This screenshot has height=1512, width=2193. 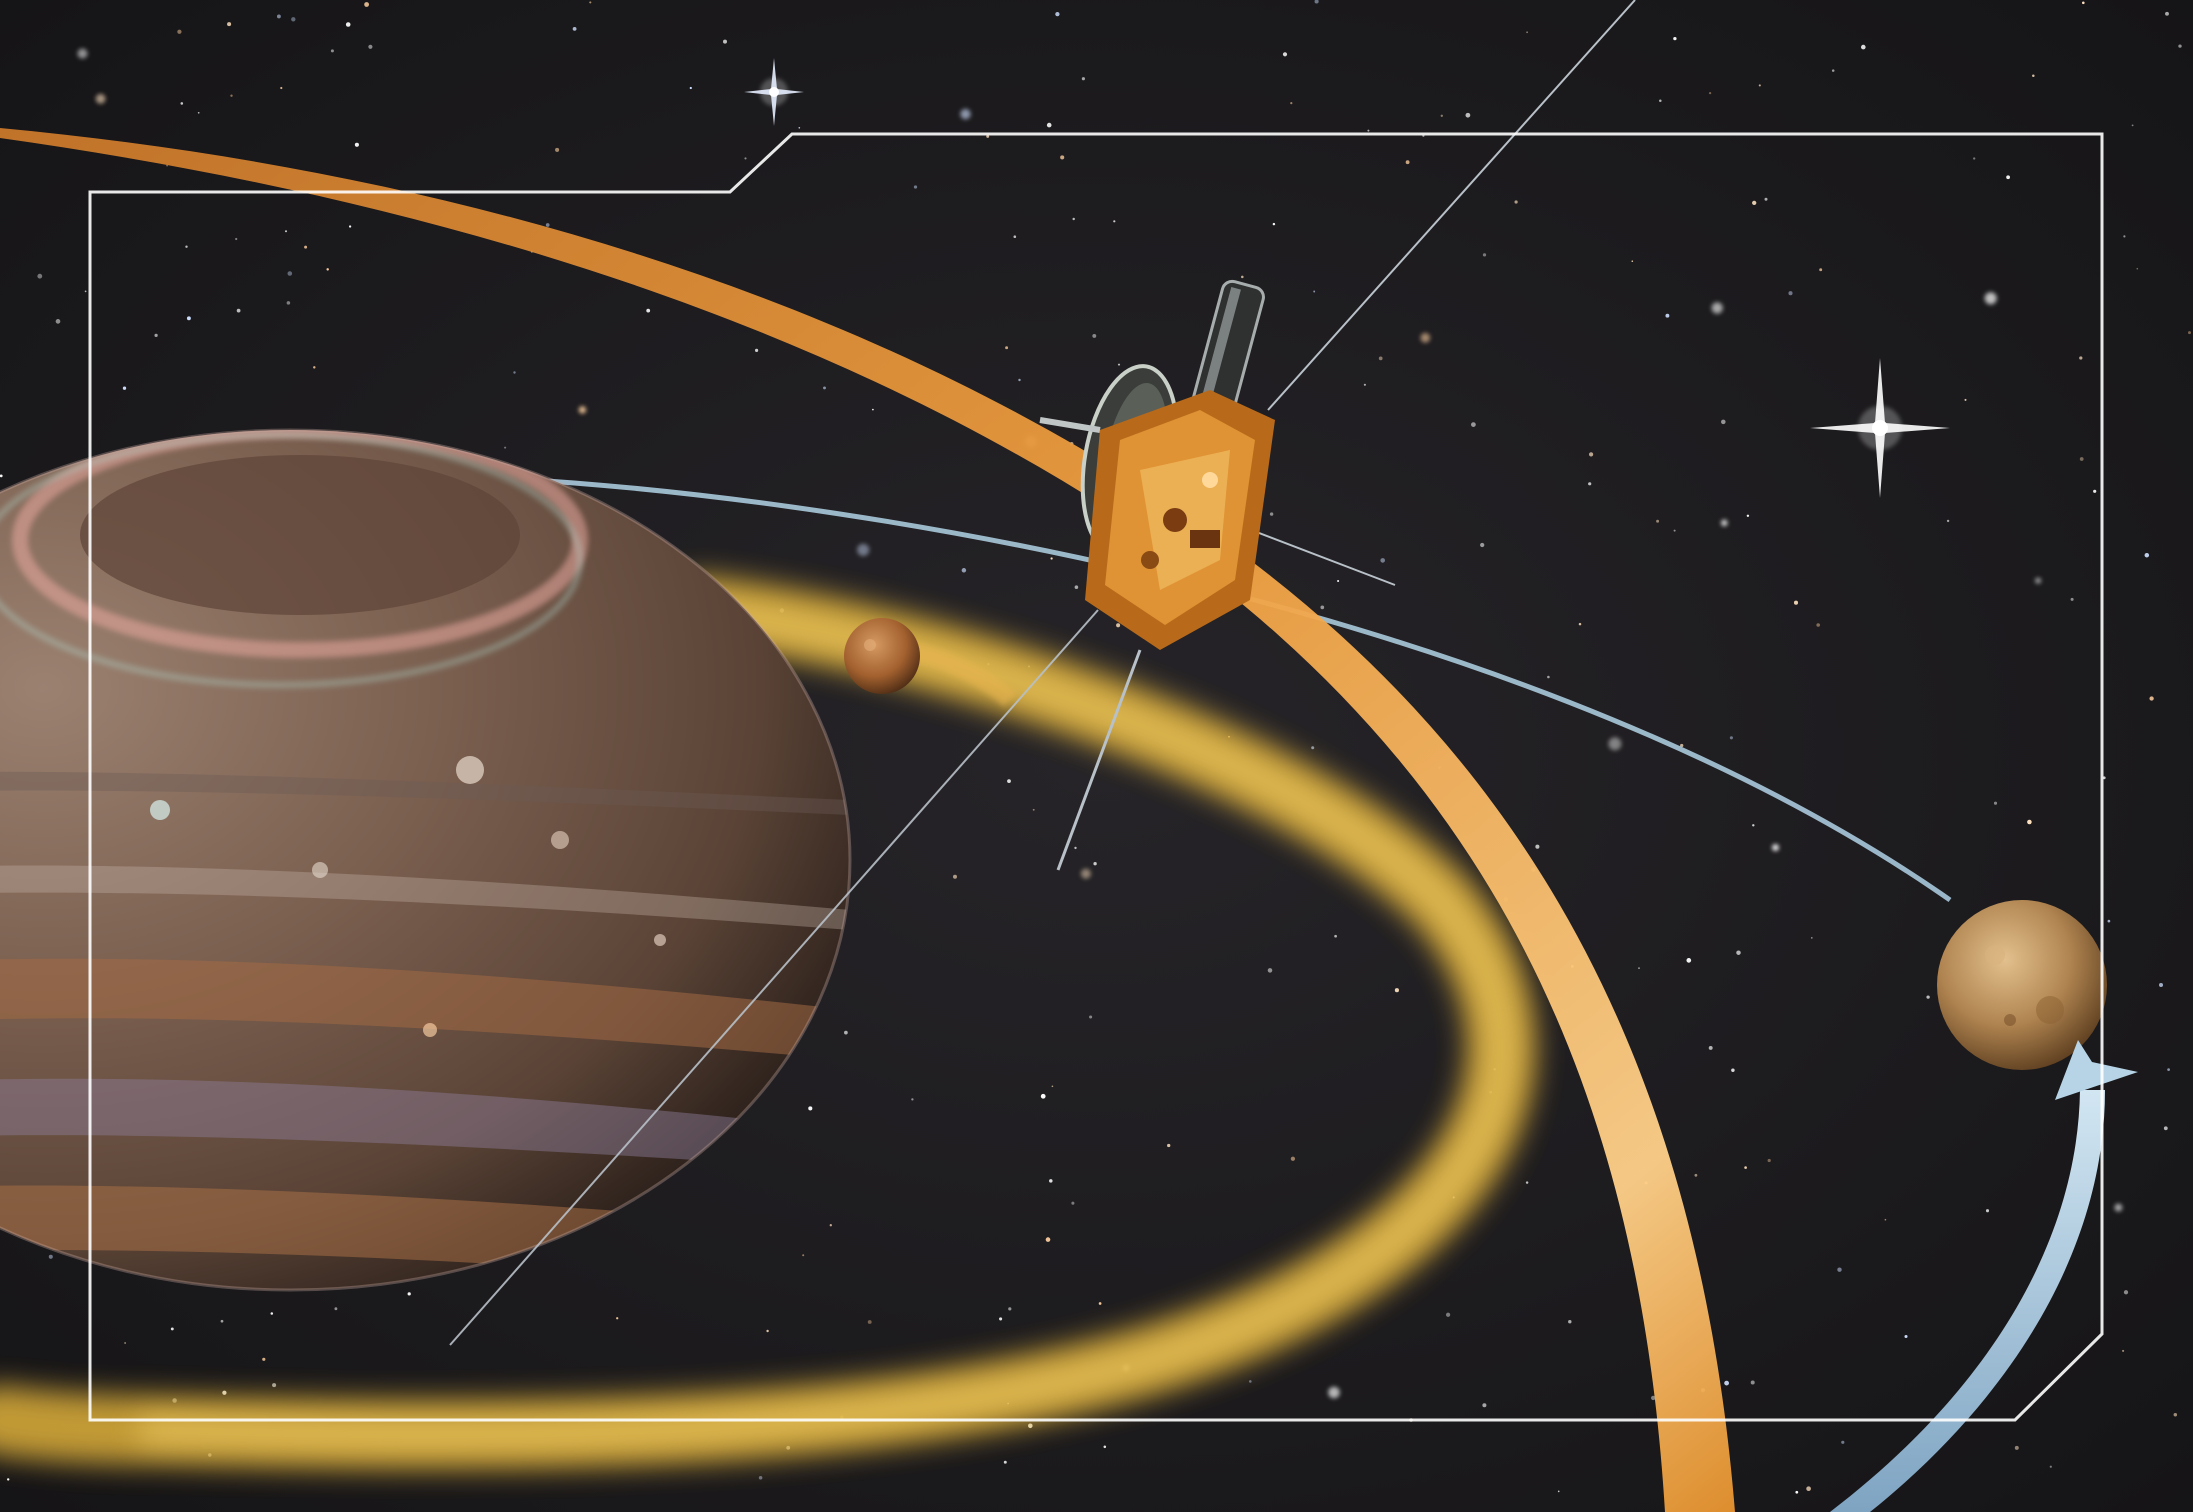 I want to click on bright-star-right, so click(x=1880, y=428).